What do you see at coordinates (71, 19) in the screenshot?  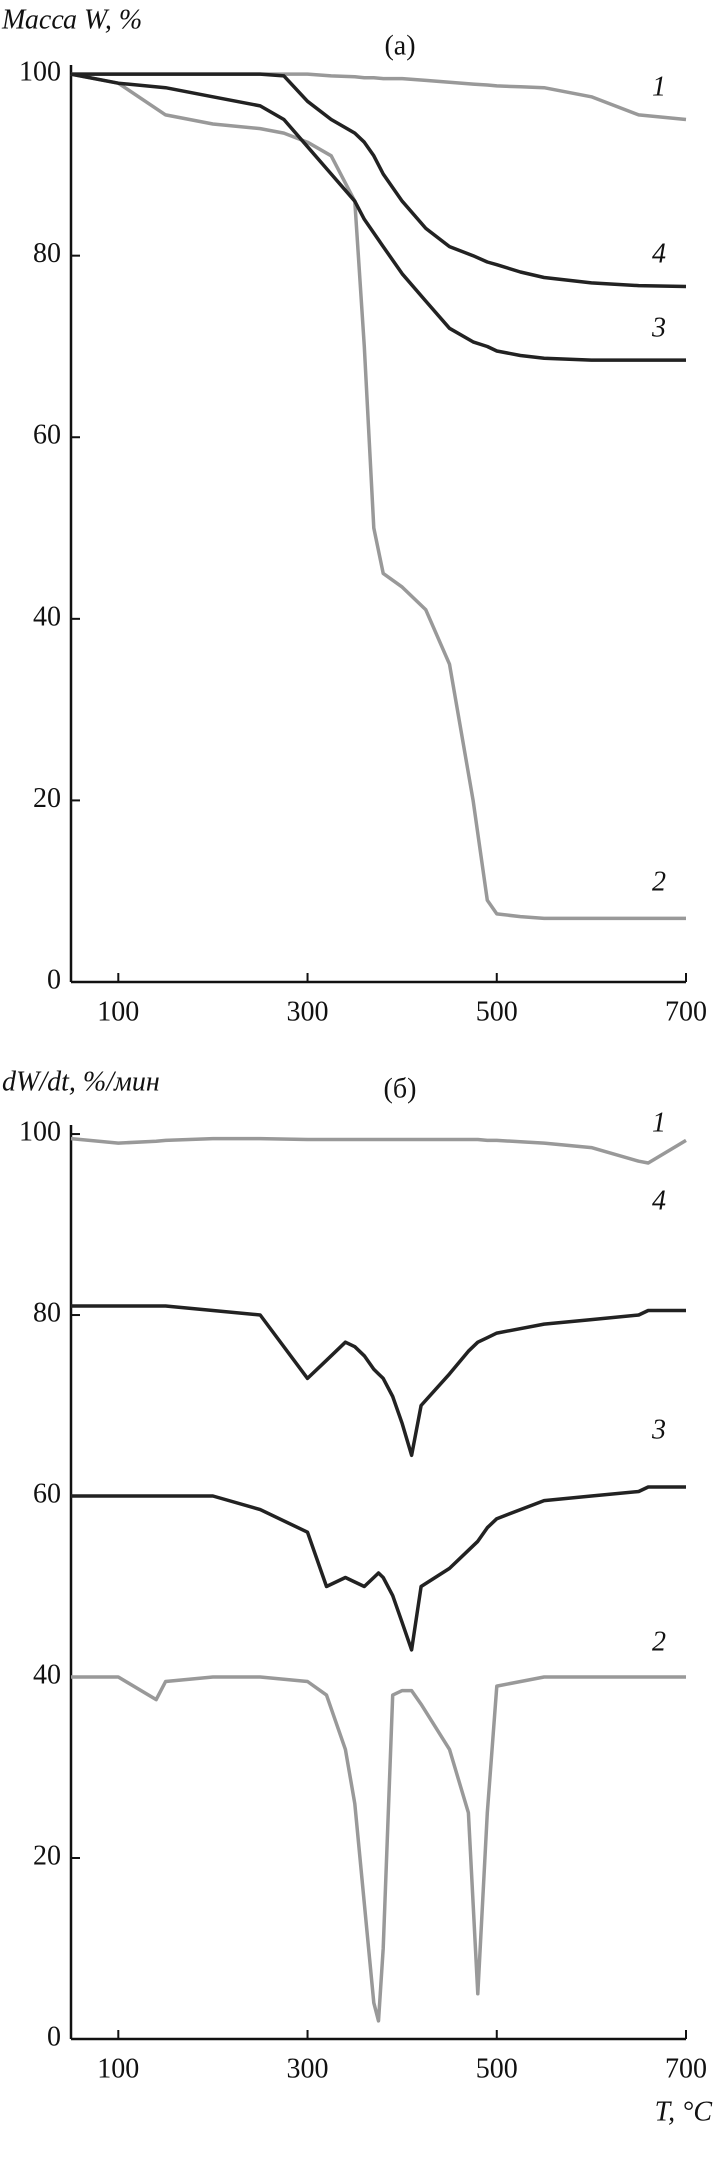 I see `y-axis-label: Масса W, %` at bounding box center [71, 19].